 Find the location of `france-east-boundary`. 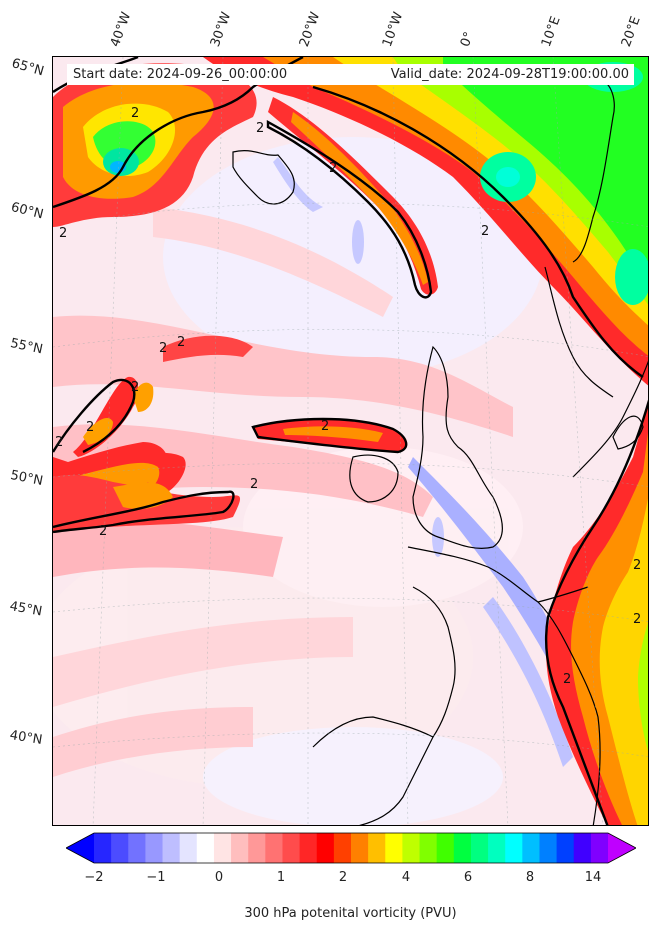

france-east-boundary is located at coordinates (569, 713).